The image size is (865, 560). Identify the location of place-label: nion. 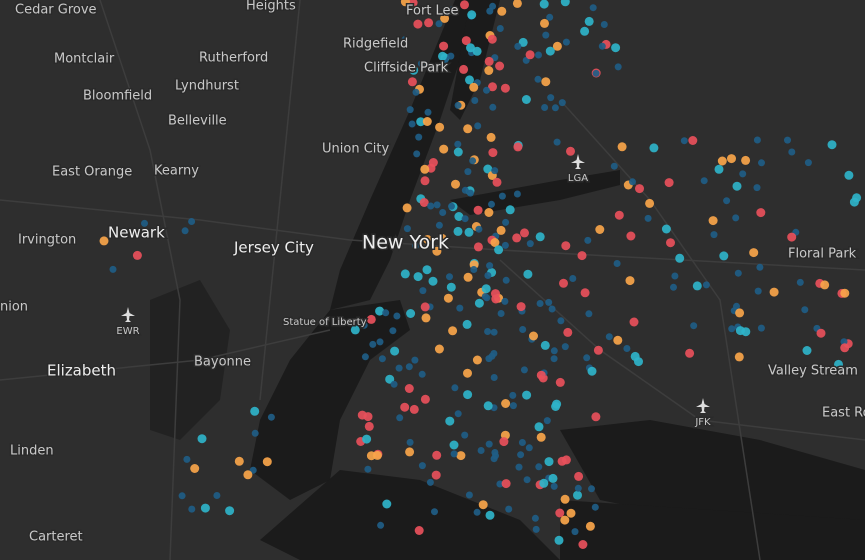
(14, 307).